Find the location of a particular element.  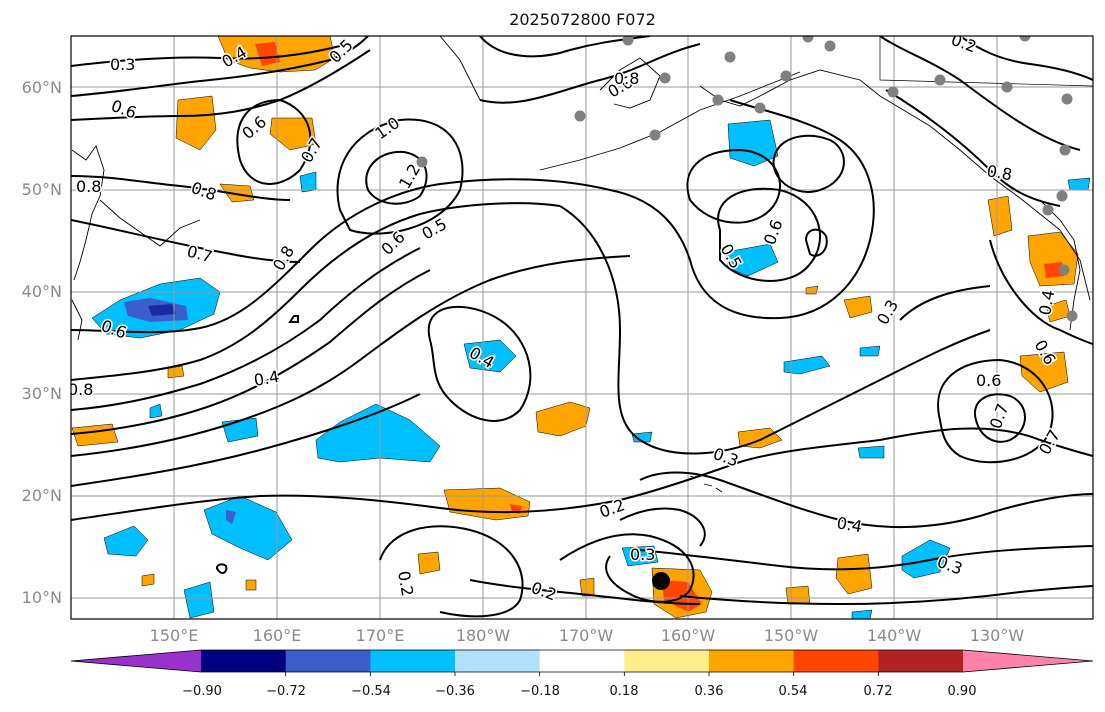

lon-label-180w: 180°W is located at coordinates (483, 635).